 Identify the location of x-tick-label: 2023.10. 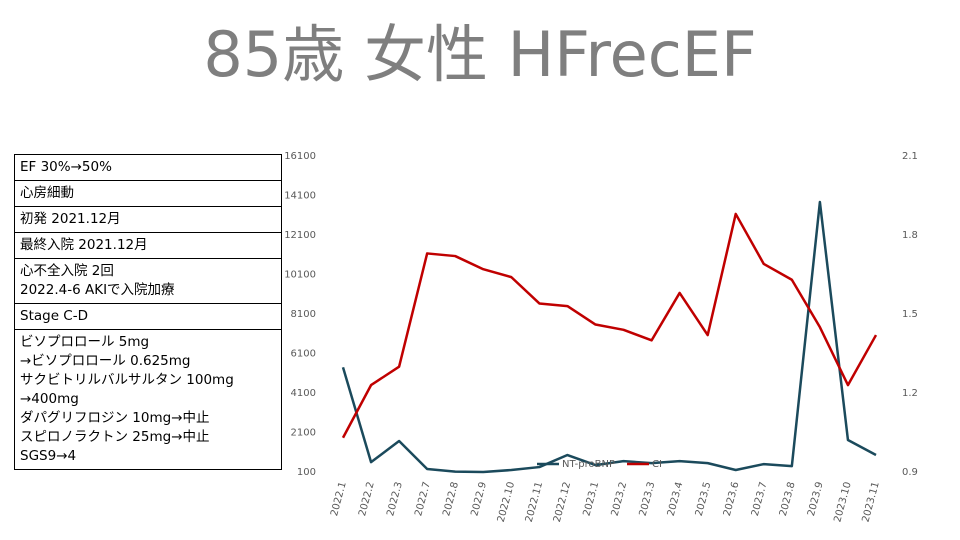
(842, 502).